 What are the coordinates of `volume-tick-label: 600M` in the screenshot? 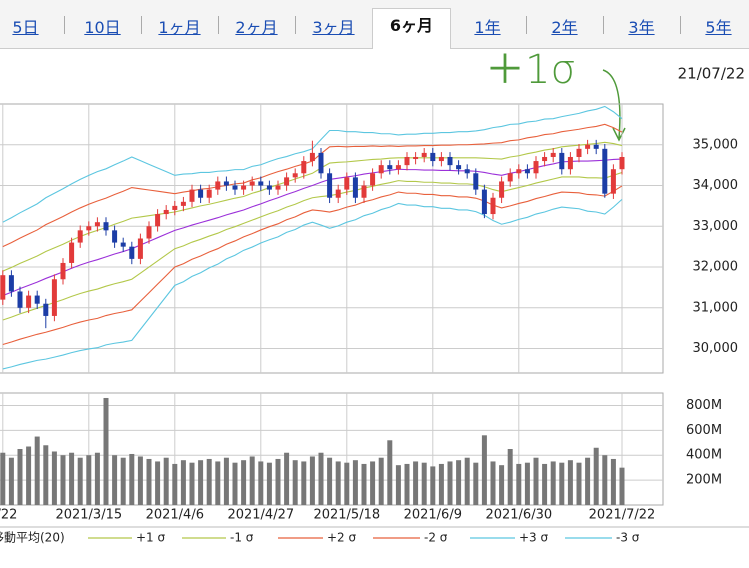 It's located at (704, 430).